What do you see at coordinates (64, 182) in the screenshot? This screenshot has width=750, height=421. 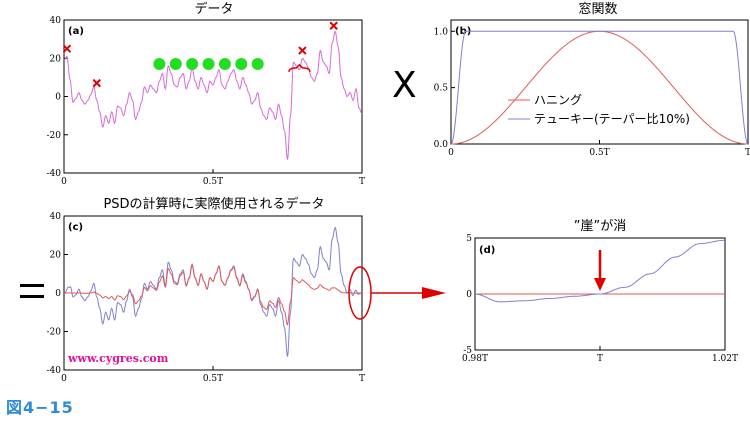 I see `panel-a-xtick-label: 0` at bounding box center [64, 182].